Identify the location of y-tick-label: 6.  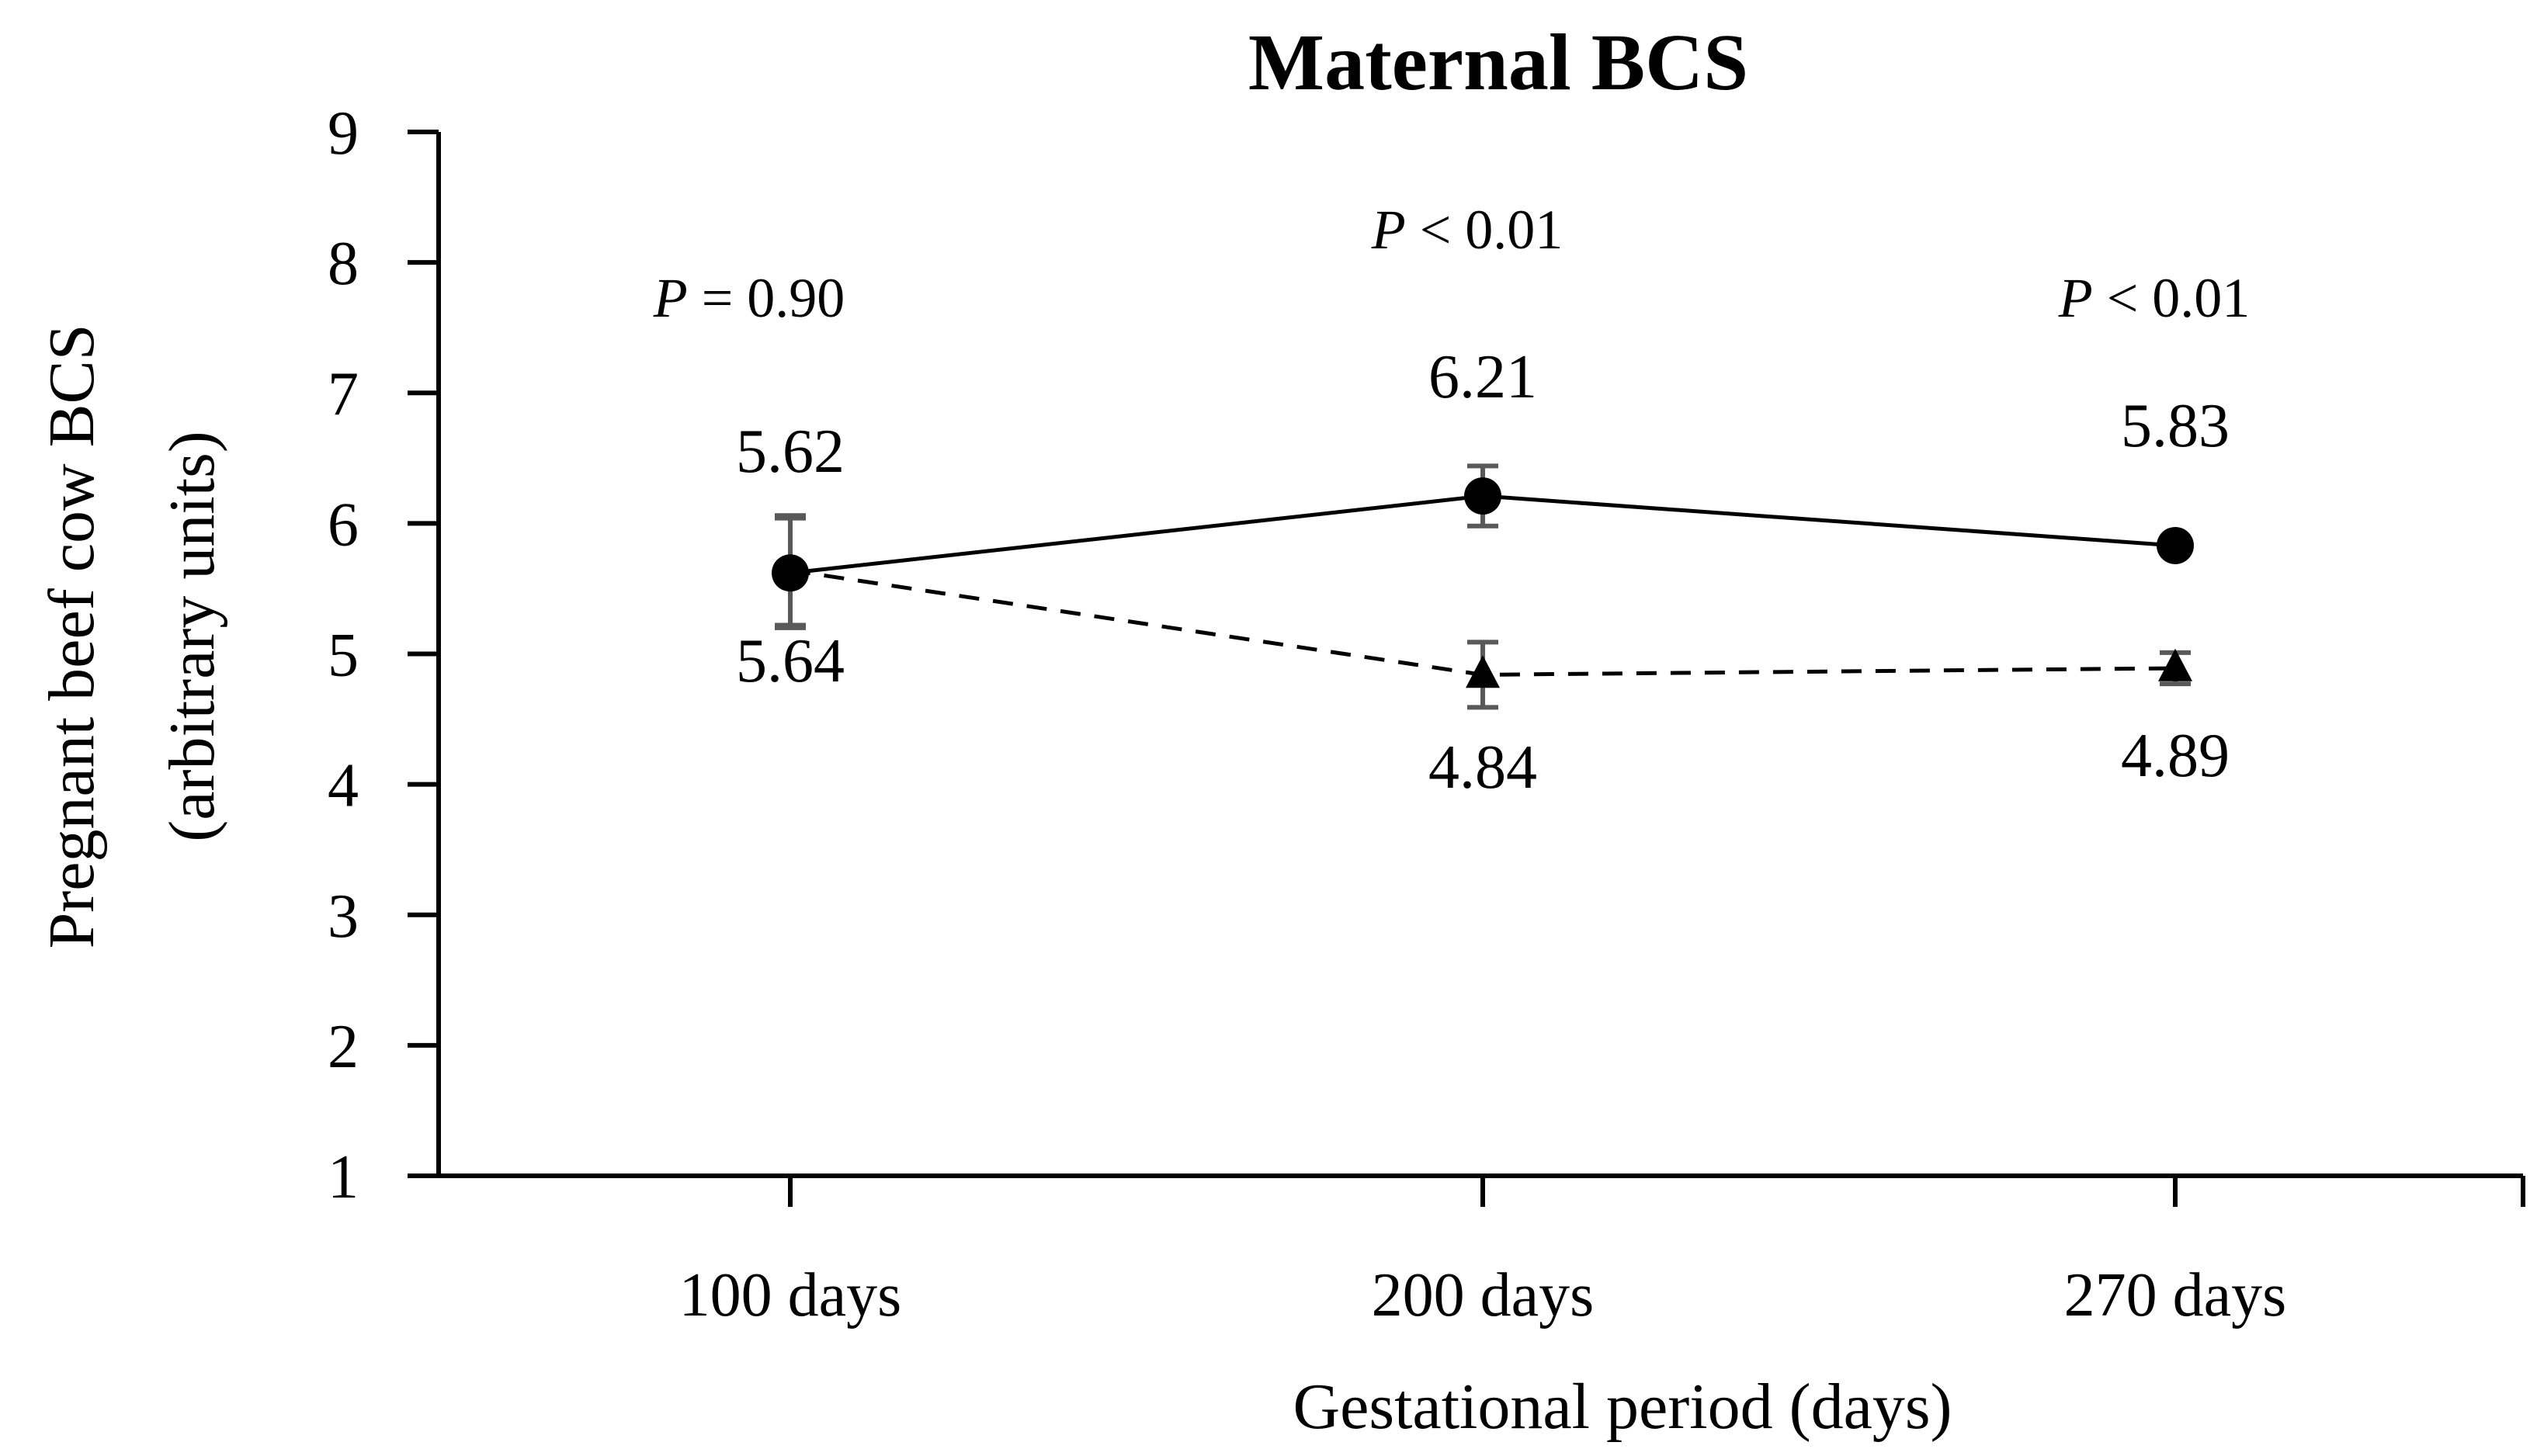
(343, 525).